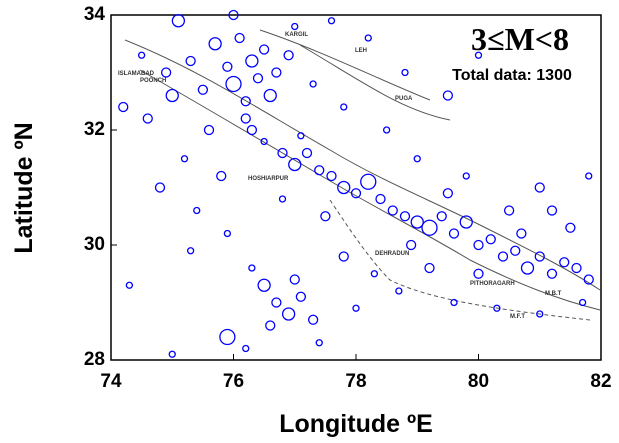 The image size is (619, 443). What do you see at coordinates (553, 294) in the screenshot?
I see `place-label: M.B.T` at bounding box center [553, 294].